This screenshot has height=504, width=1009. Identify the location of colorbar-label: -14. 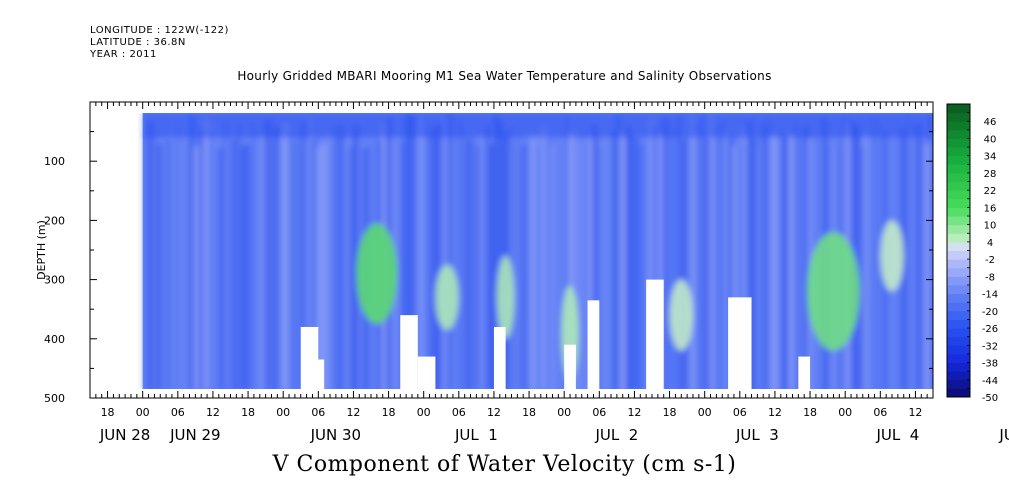
(990, 295).